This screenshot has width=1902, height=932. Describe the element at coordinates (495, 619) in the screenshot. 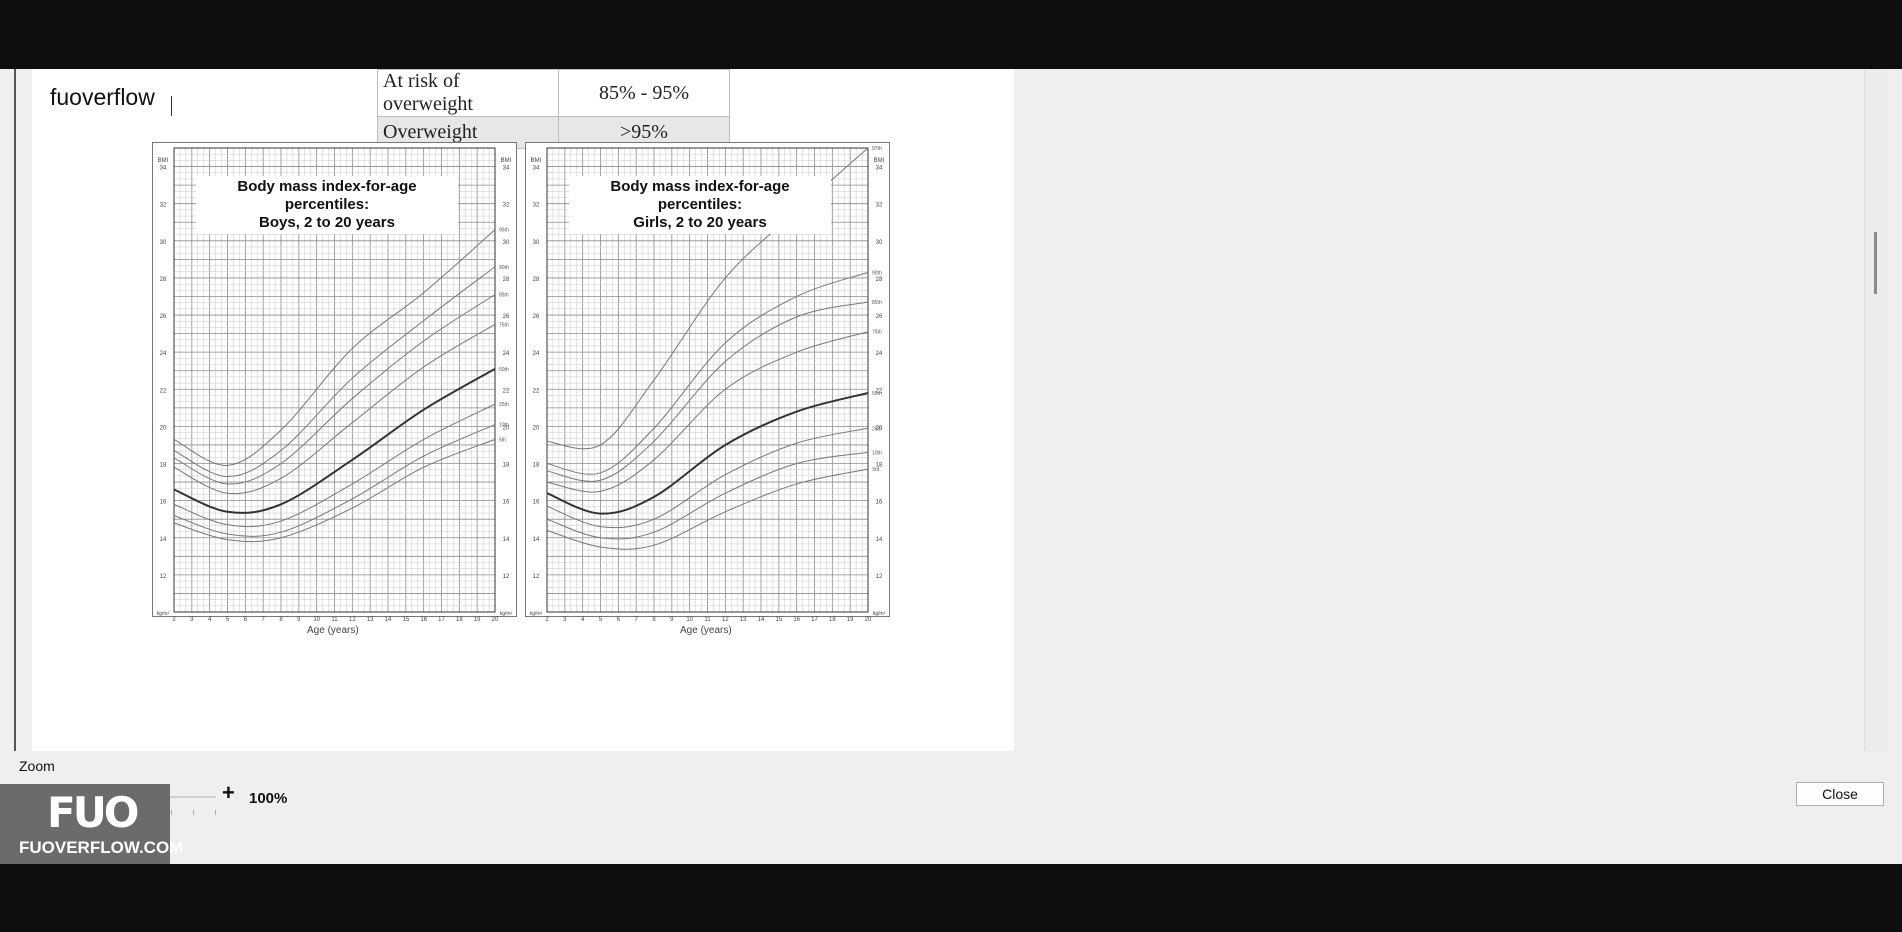

I see `x-tick-label: 20` at that location.